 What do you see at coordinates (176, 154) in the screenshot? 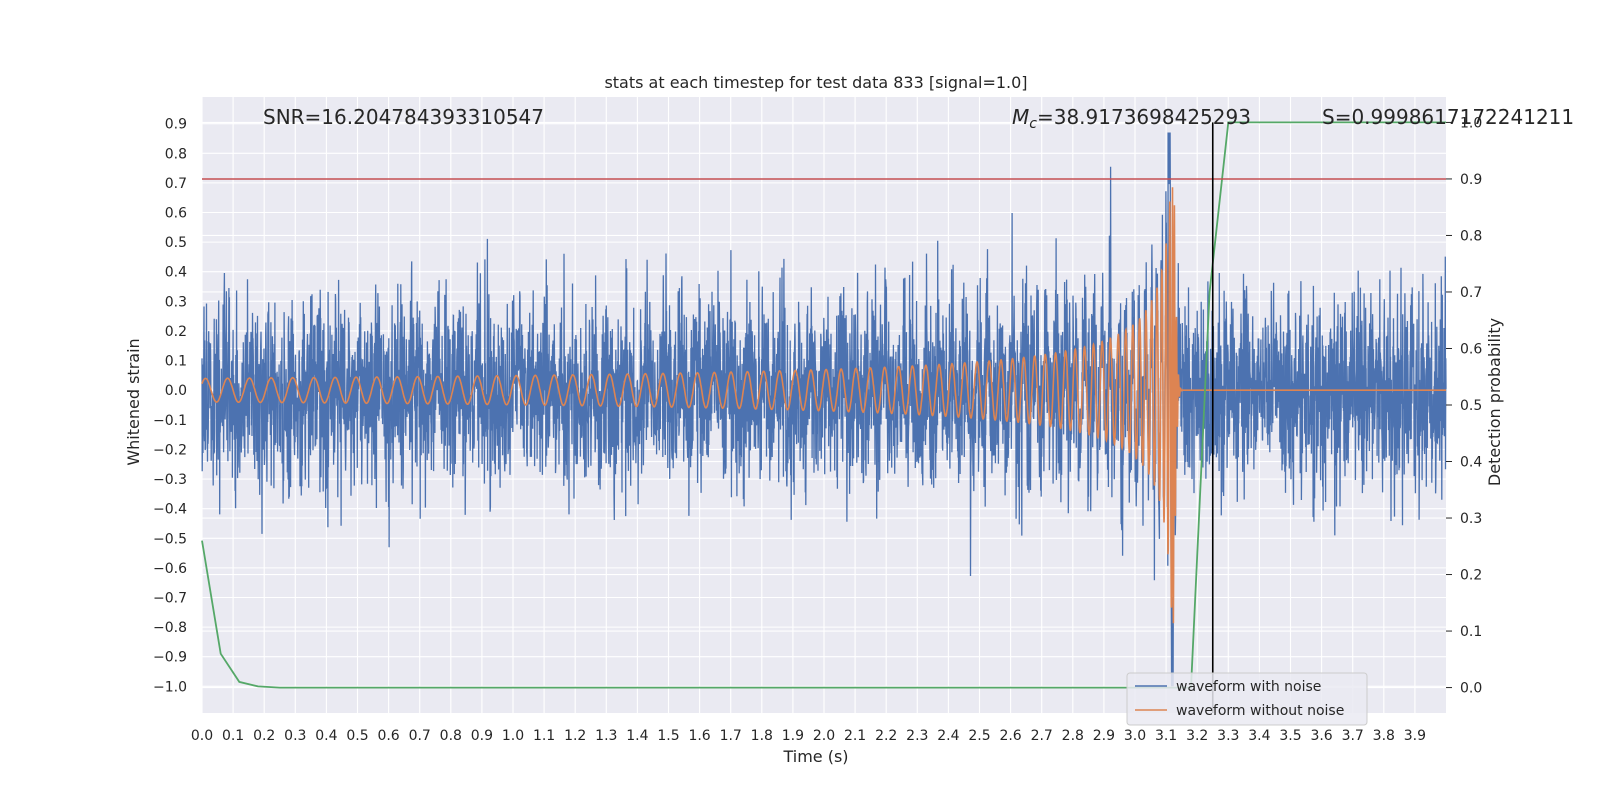
I see `left-y-tick-label: 0.8` at bounding box center [176, 154].